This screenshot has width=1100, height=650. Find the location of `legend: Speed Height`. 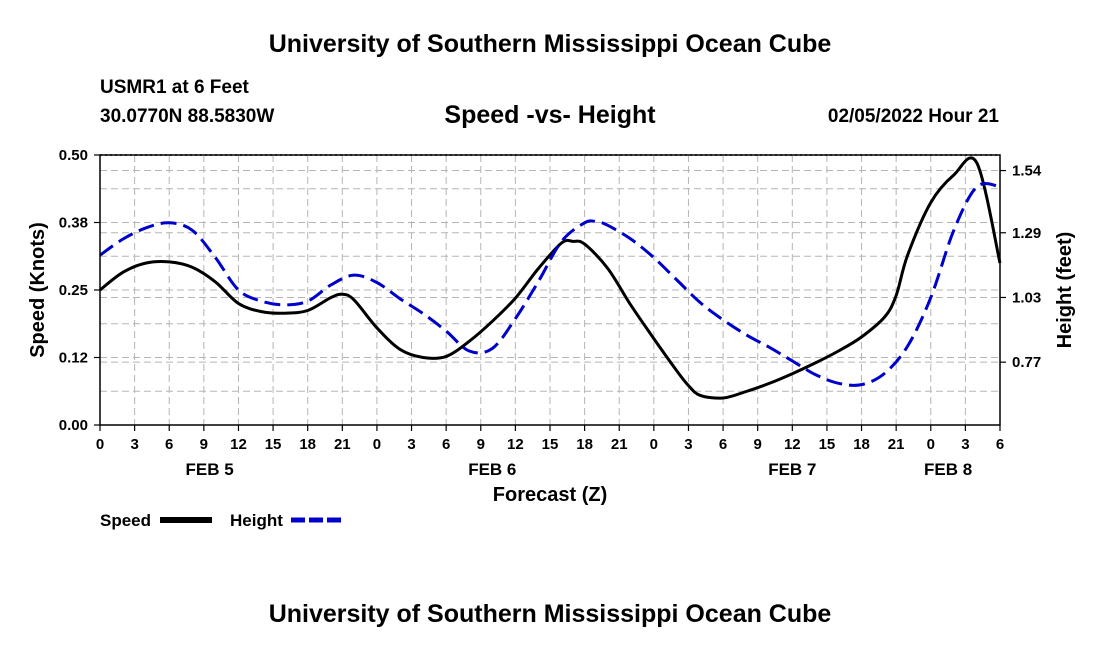

legend: Speed Height is located at coordinates (221, 520).